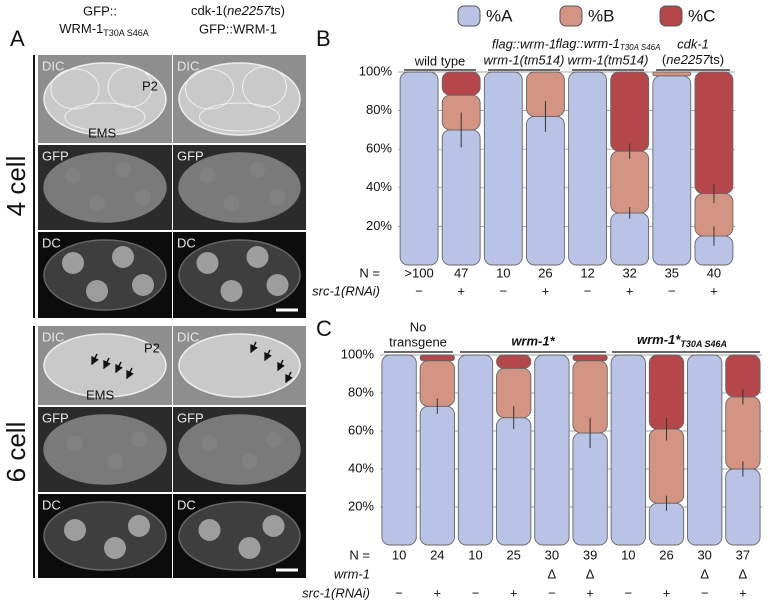 The image size is (768, 604). I want to click on group-label-part: wrm-1*, so click(659, 339).